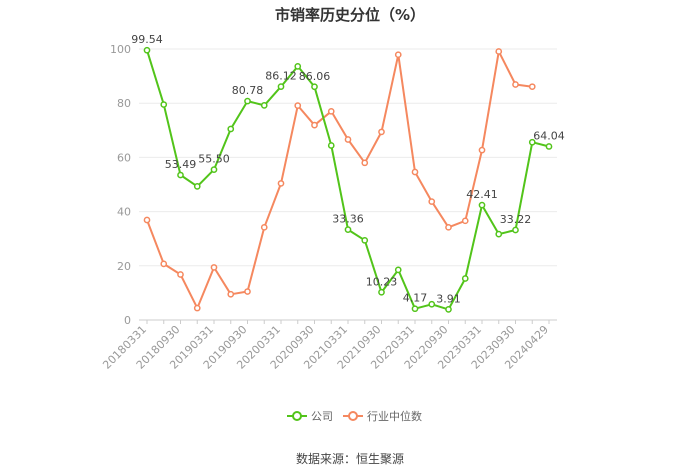 Image resolution: width=700 pixels, height=473 pixels. What do you see at coordinates (448, 298) in the screenshot?
I see `data-label: 3.91` at bounding box center [448, 298].